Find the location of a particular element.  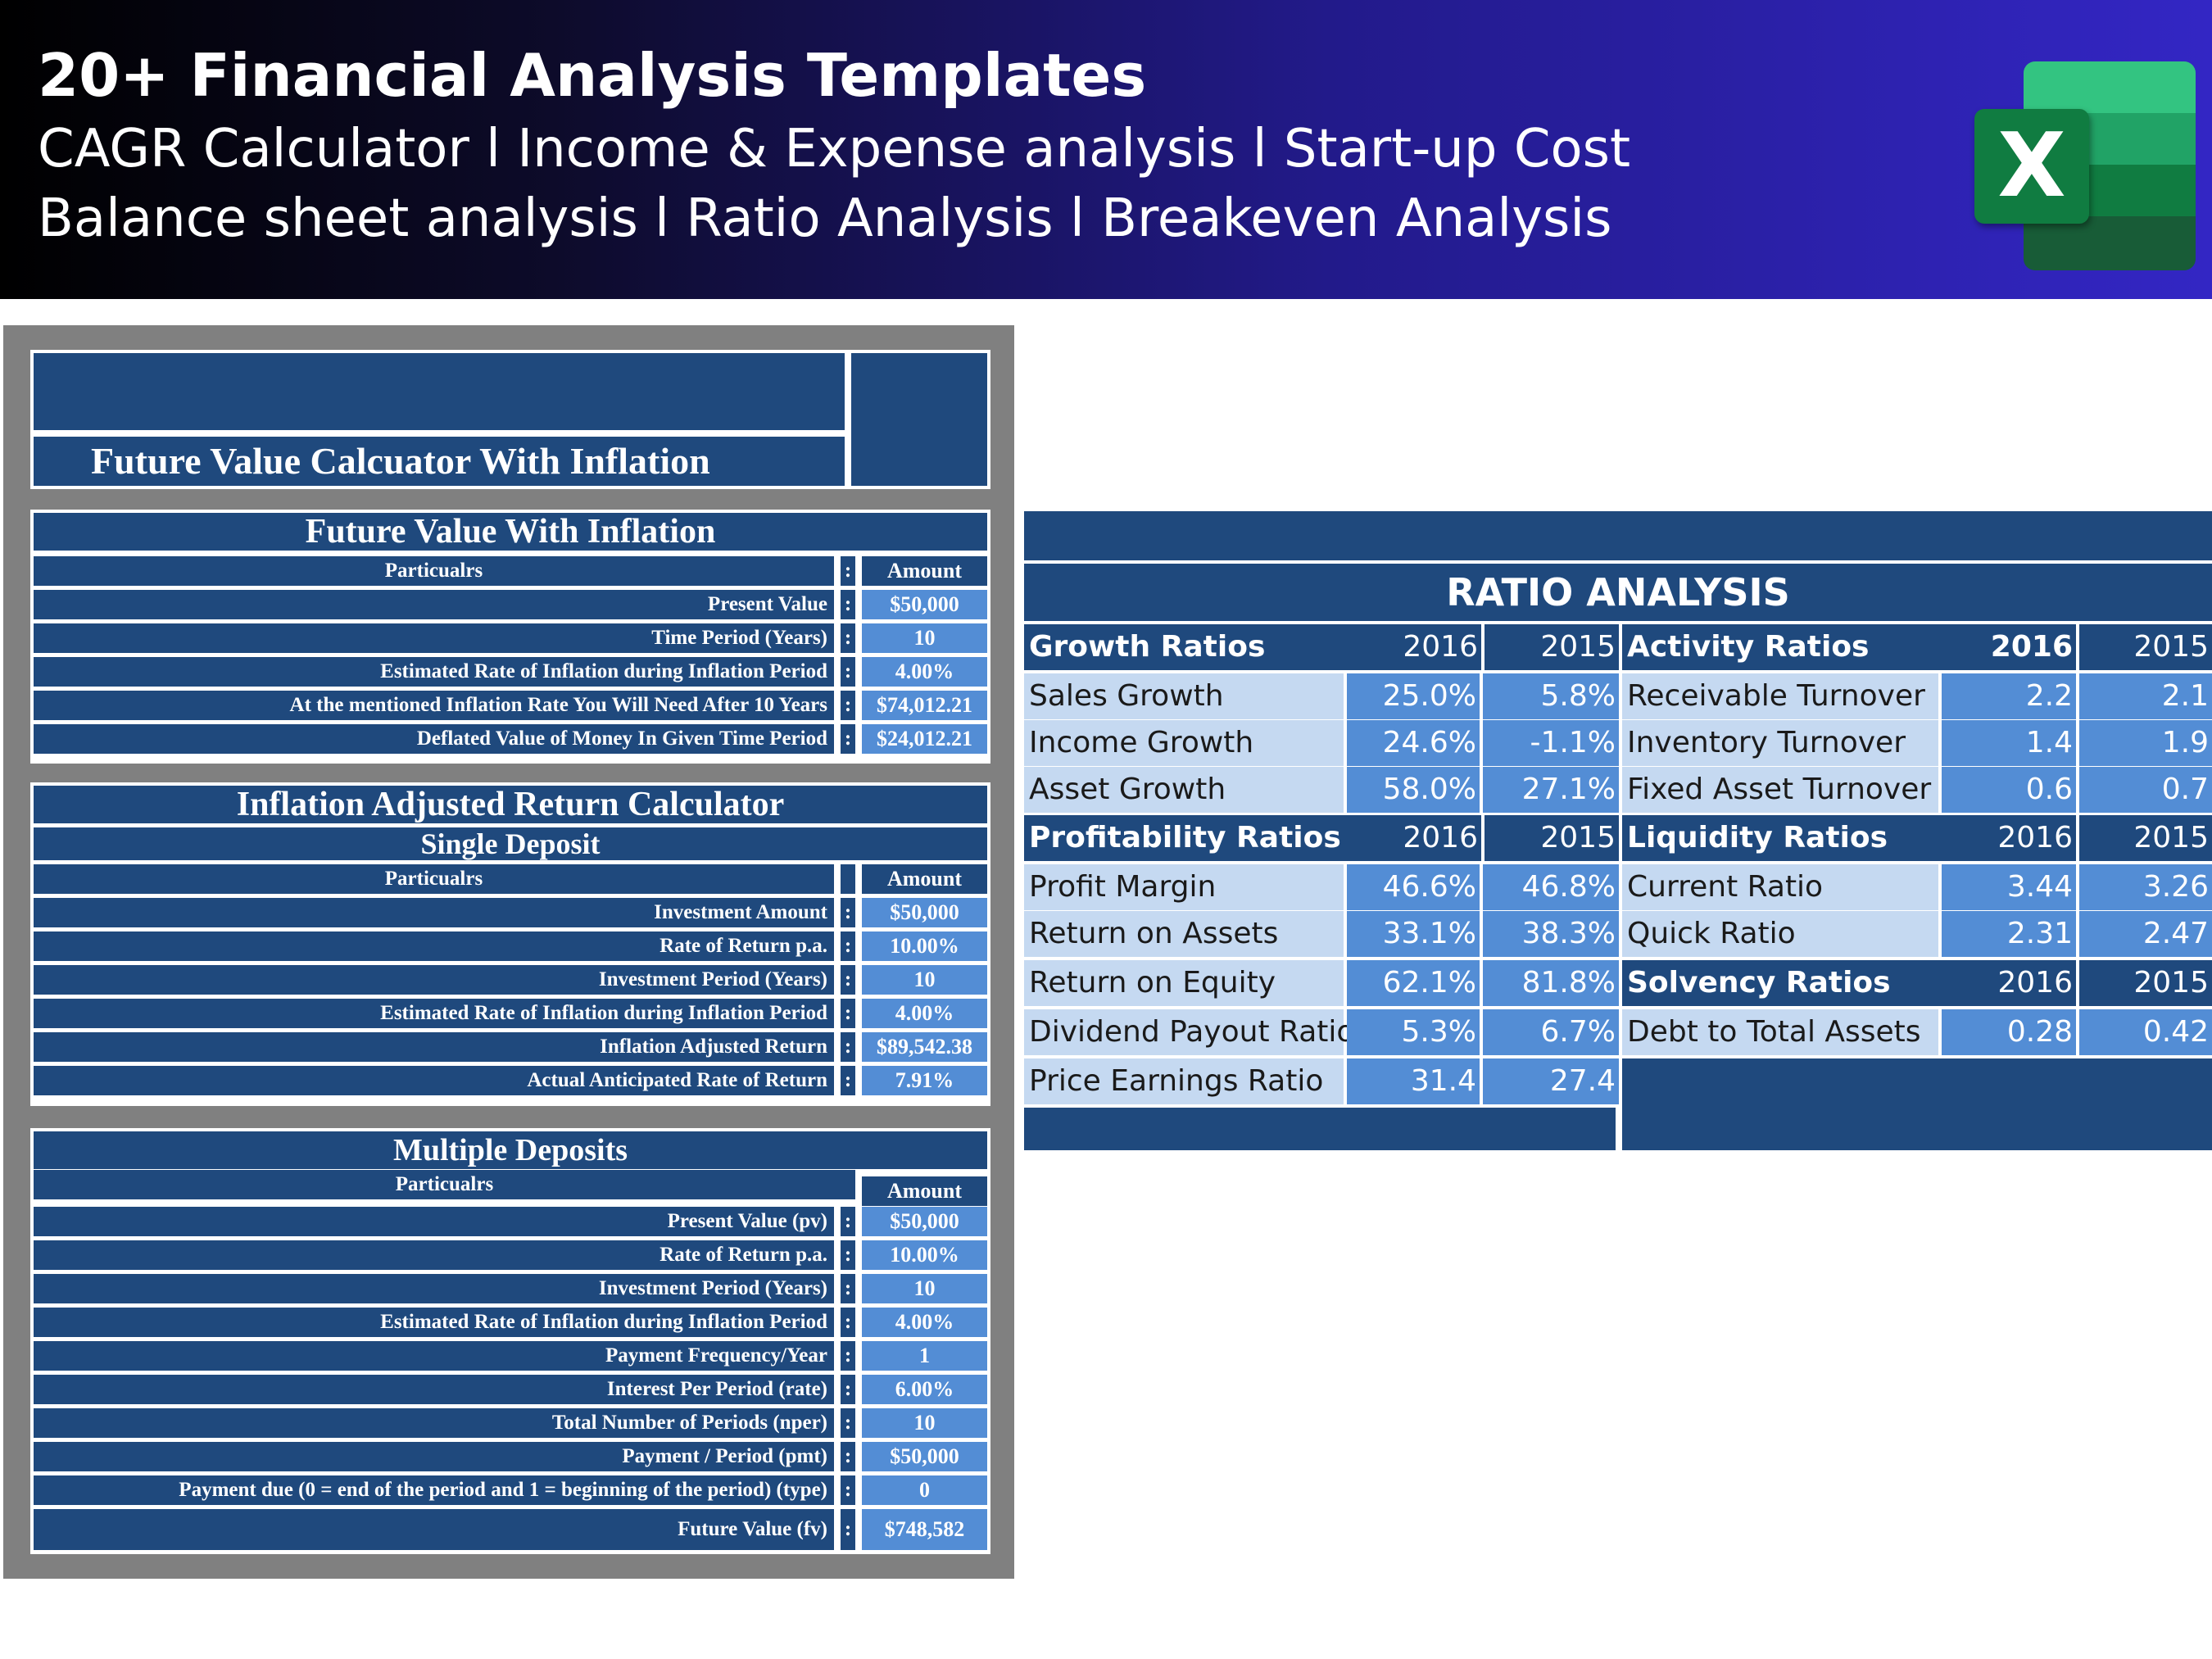

ratio-value: 0.42 is located at coordinates (2145, 1032).